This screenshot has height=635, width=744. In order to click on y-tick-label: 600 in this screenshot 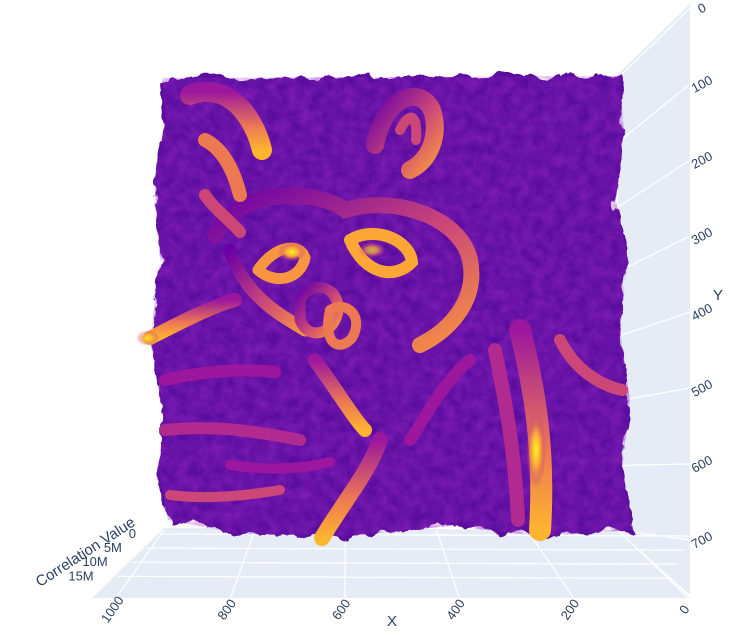, I will do `click(702, 463)`.